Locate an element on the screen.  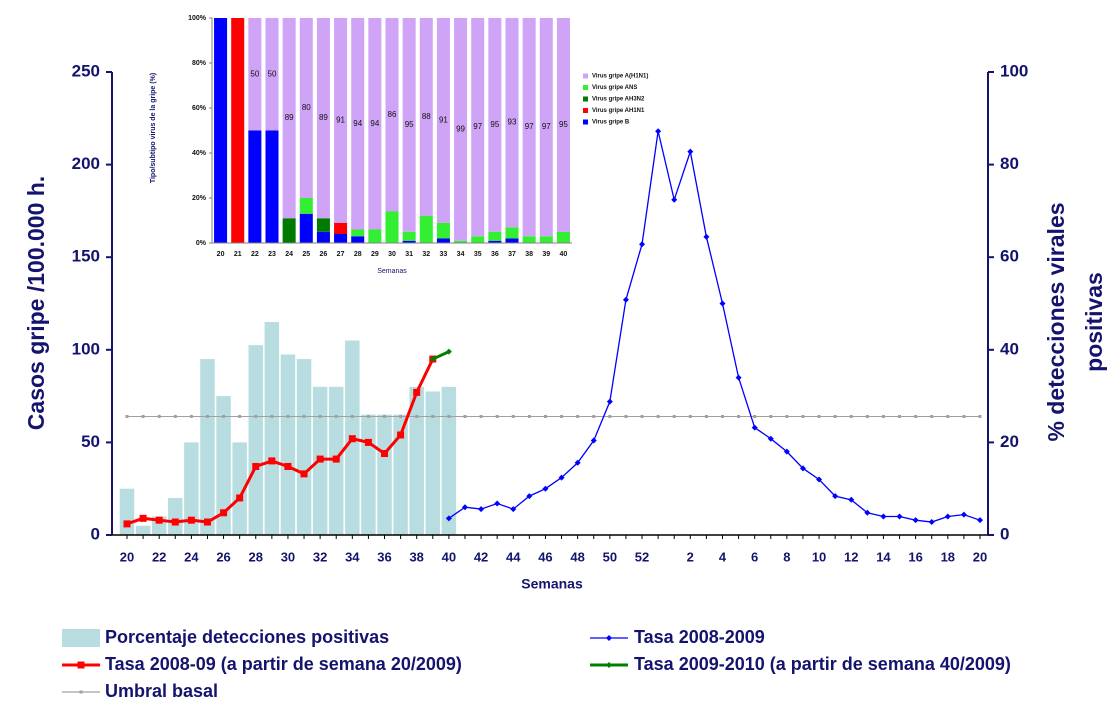
legend-label: Virus gripe ANS is located at coordinates (614, 88).